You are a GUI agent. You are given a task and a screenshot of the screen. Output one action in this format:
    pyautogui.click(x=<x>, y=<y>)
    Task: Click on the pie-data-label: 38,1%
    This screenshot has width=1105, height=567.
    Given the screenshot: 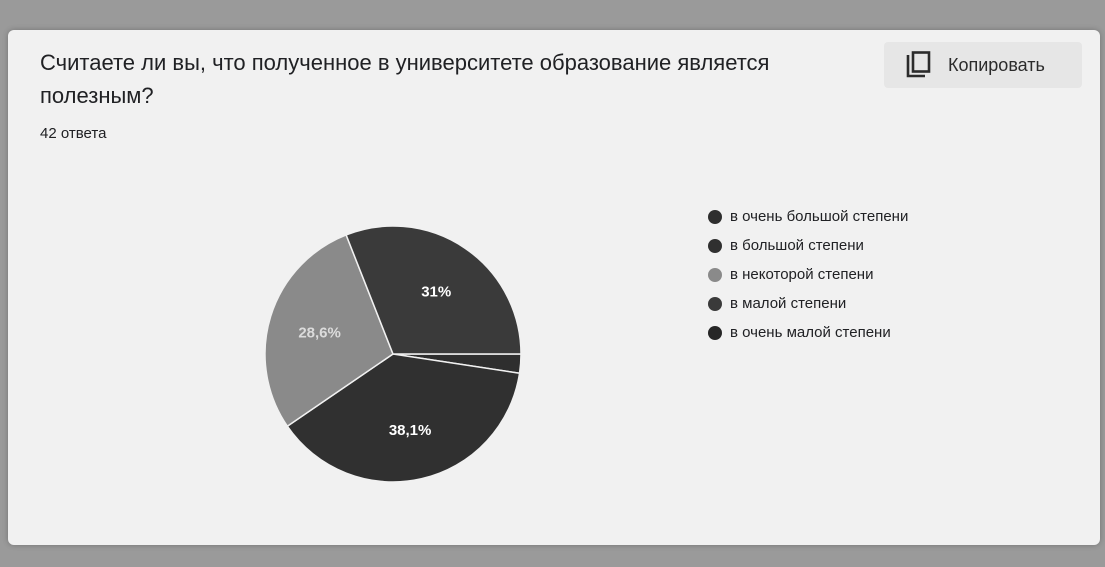 What is the action you would take?
    pyautogui.click(x=410, y=430)
    